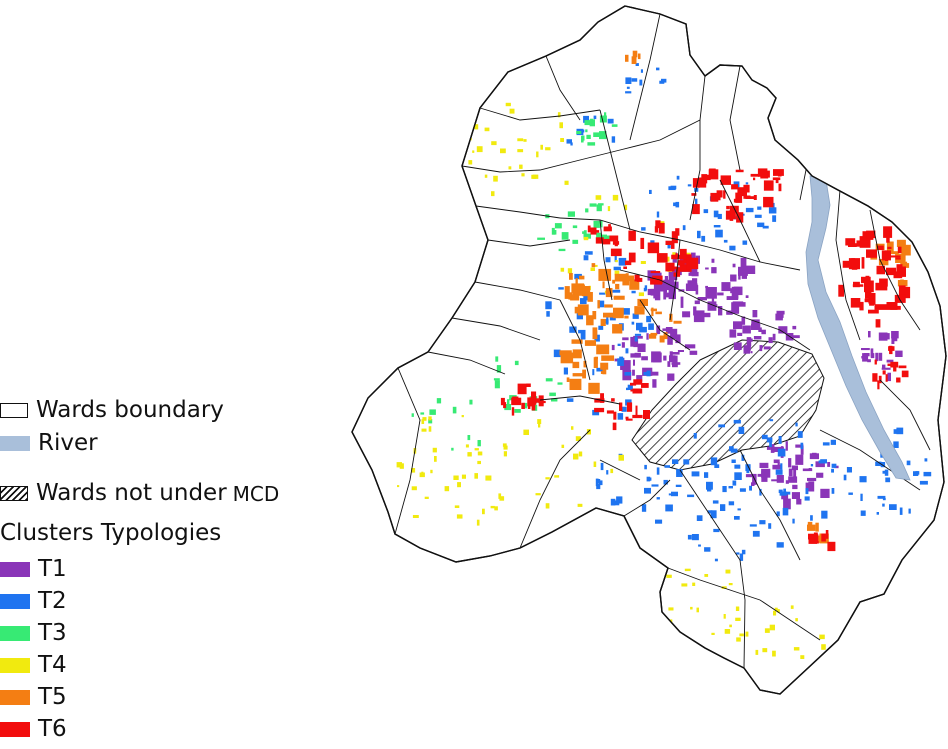 This screenshot has width=948, height=749. I want to click on river, so click(858, 328).